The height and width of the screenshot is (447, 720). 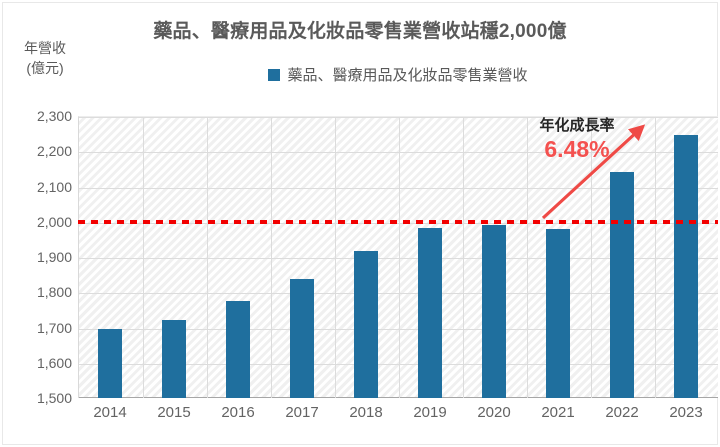 What do you see at coordinates (54, 257) in the screenshot?
I see `y-axis-tick-label: 1,900` at bounding box center [54, 257].